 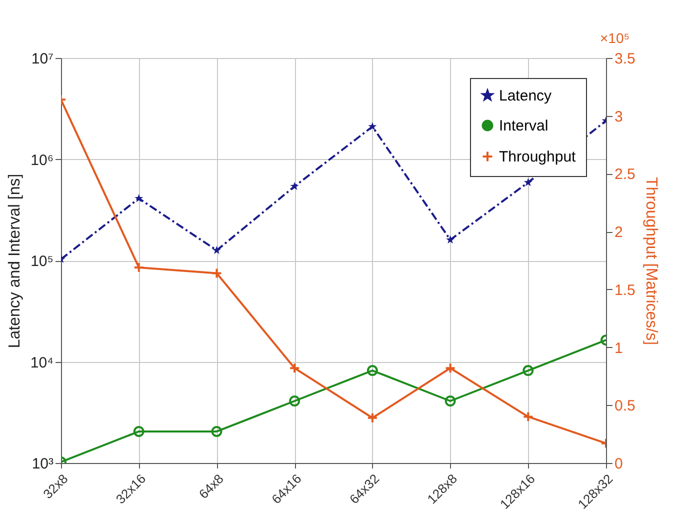 What do you see at coordinates (42, 160) in the screenshot?
I see `y-tick-label: 10⁶` at bounding box center [42, 160].